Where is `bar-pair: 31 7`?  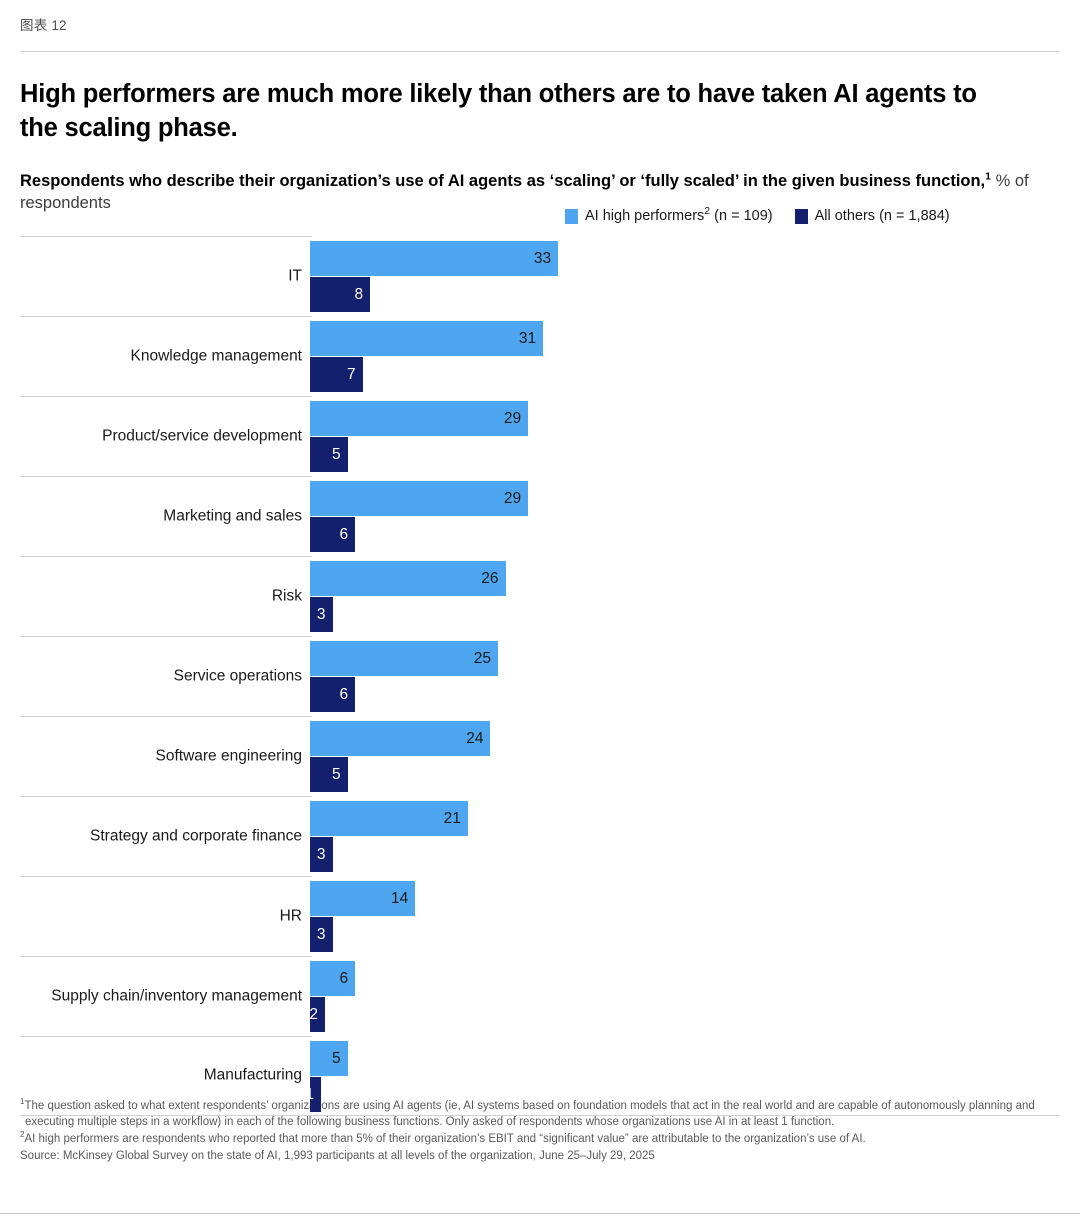
bar-pair: 31 7 is located at coordinates (685, 357).